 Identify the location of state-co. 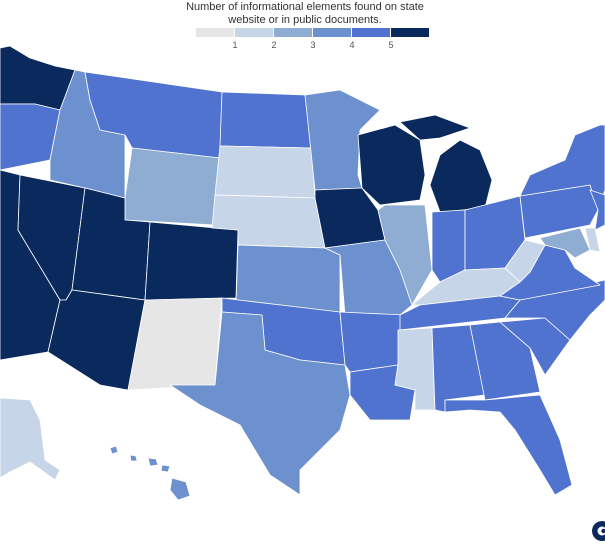
(191, 261).